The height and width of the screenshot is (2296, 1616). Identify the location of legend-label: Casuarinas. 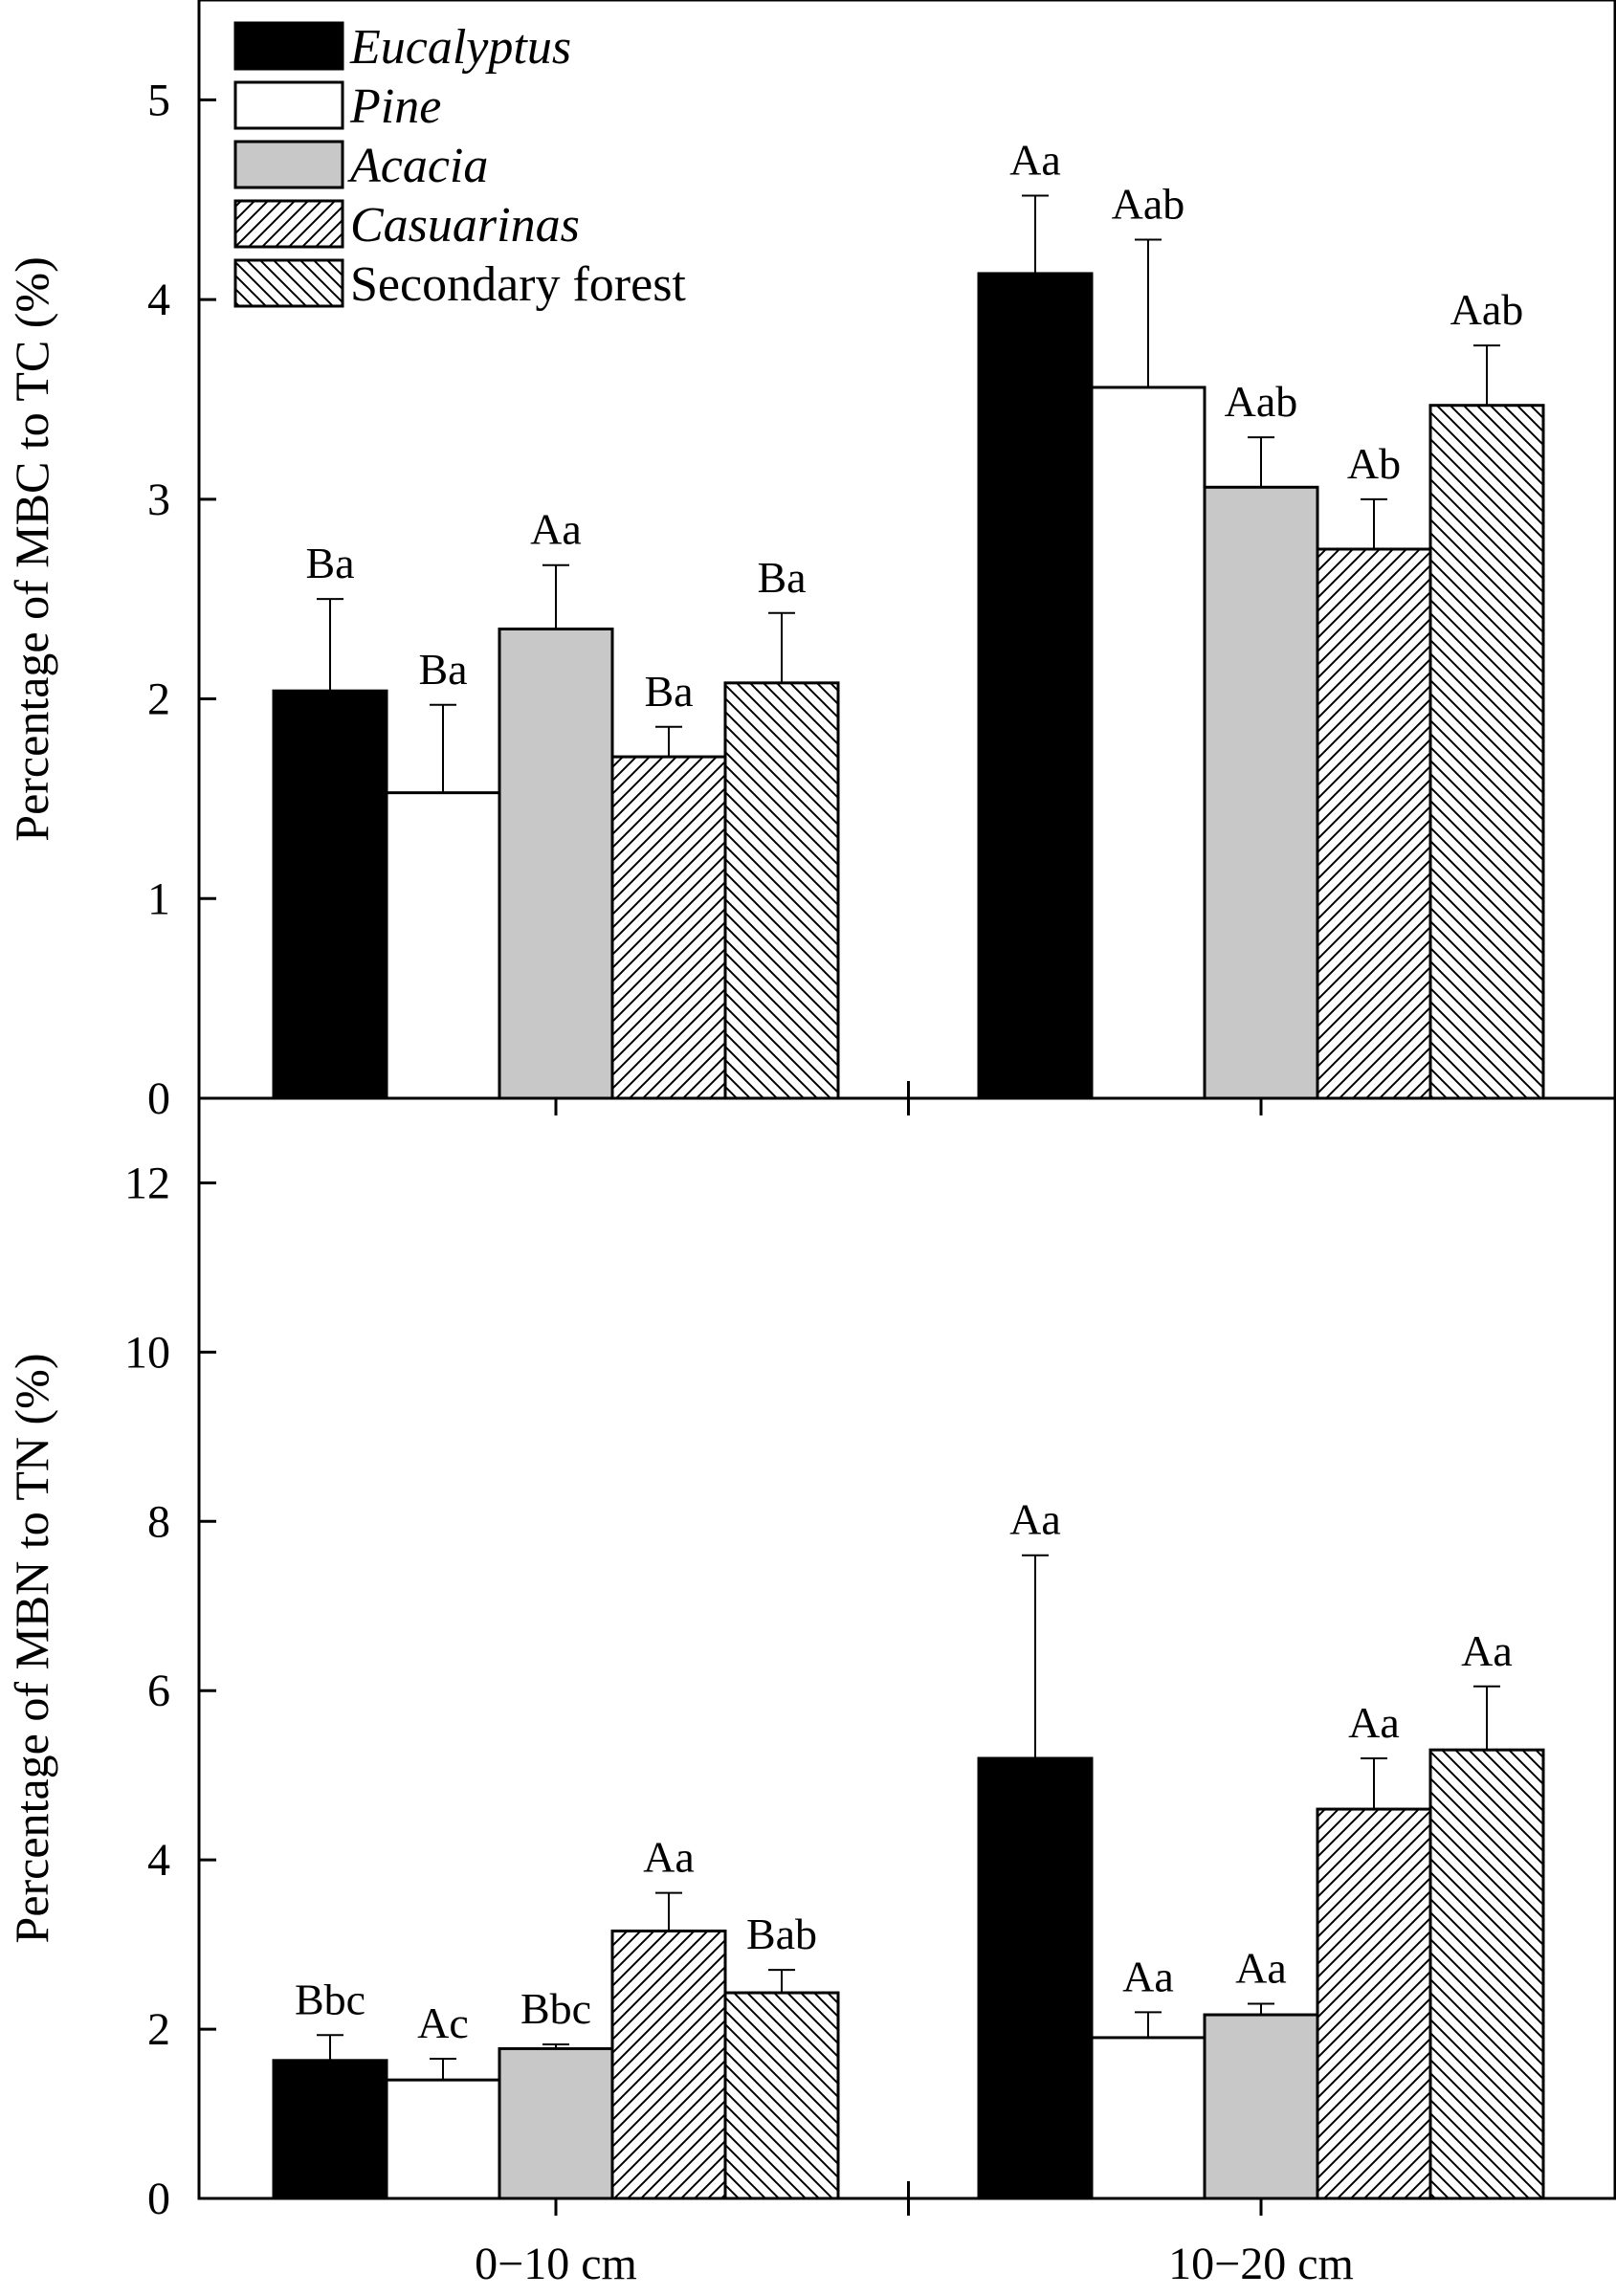
(465, 225).